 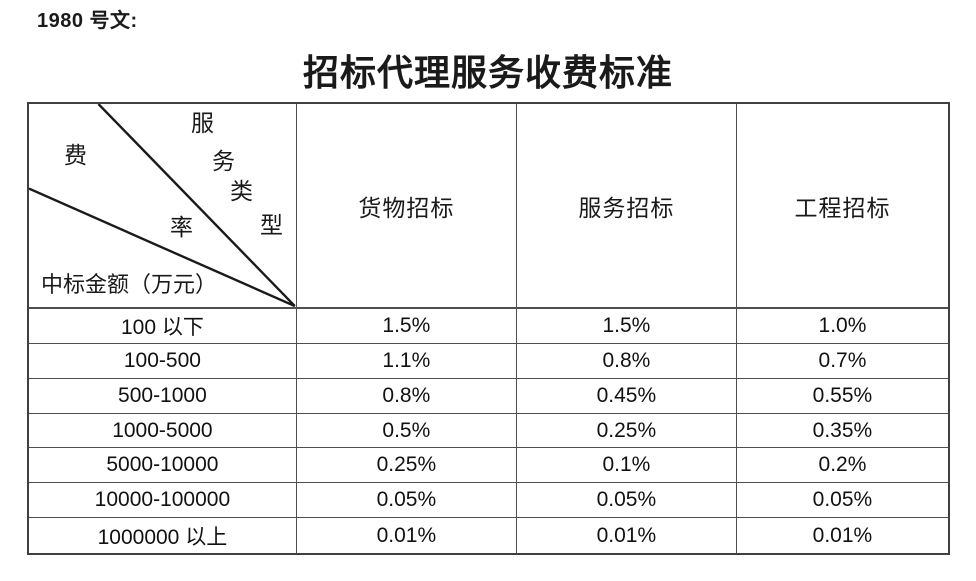 I want to click on fee-value: 0.1%, so click(x=626, y=466).